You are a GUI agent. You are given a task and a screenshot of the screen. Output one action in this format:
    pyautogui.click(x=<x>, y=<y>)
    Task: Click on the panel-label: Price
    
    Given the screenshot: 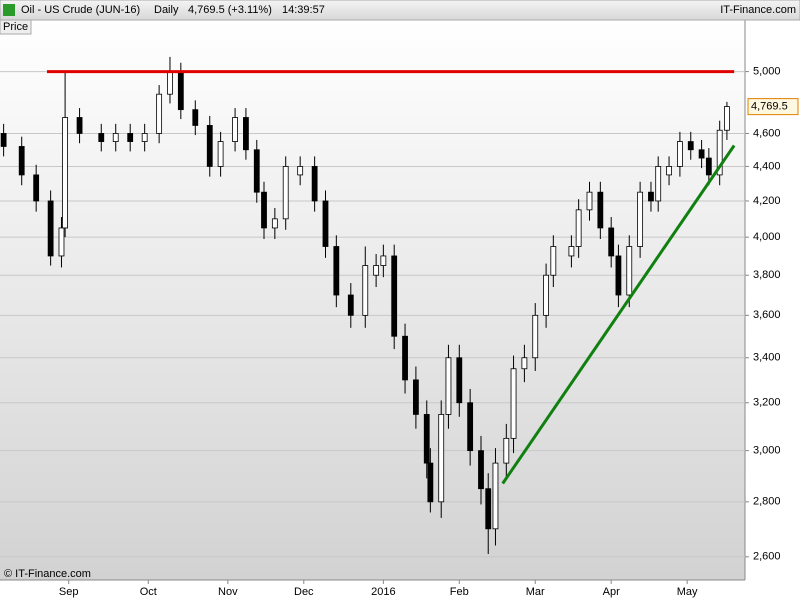 What is the action you would take?
    pyautogui.click(x=15, y=27)
    